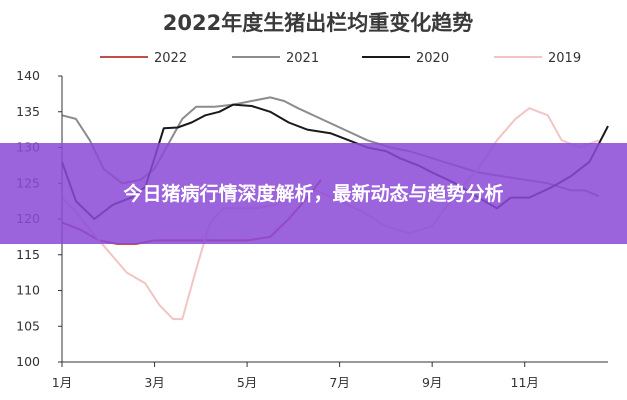  What do you see at coordinates (247, 382) in the screenshot?
I see `x-tick-label: 5月` at bounding box center [247, 382].